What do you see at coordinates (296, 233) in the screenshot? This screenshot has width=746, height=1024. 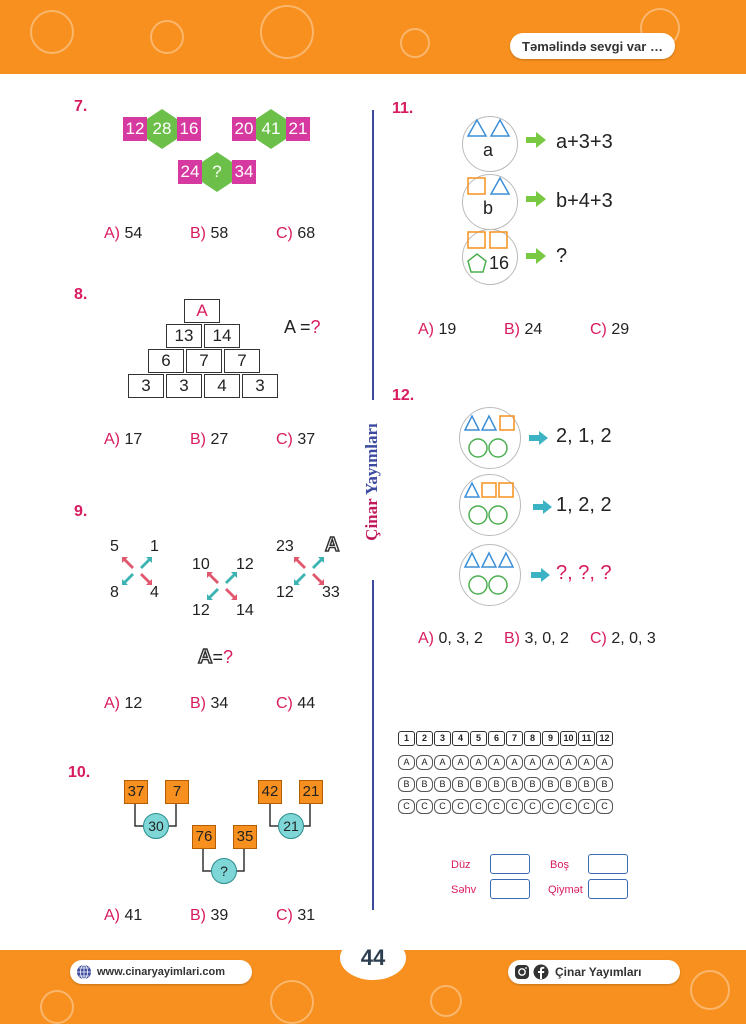 I see `q7-option-c: C) 68` at bounding box center [296, 233].